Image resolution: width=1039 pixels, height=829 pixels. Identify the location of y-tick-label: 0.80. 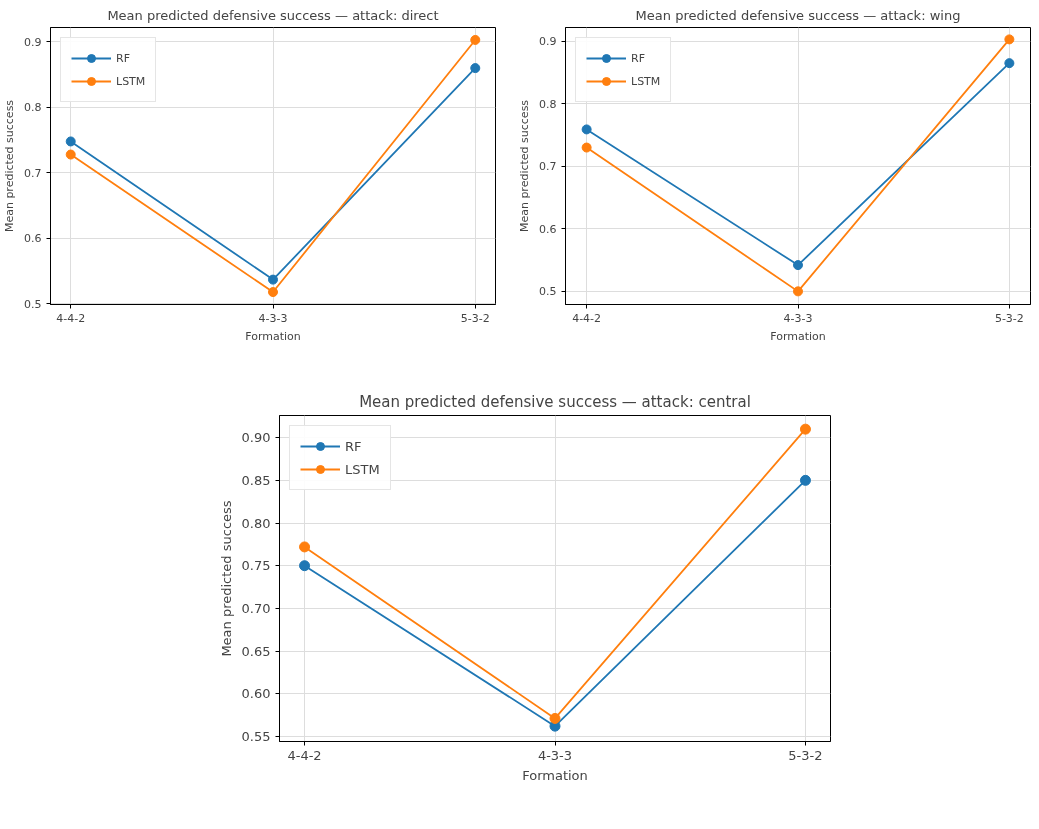
(256, 523).